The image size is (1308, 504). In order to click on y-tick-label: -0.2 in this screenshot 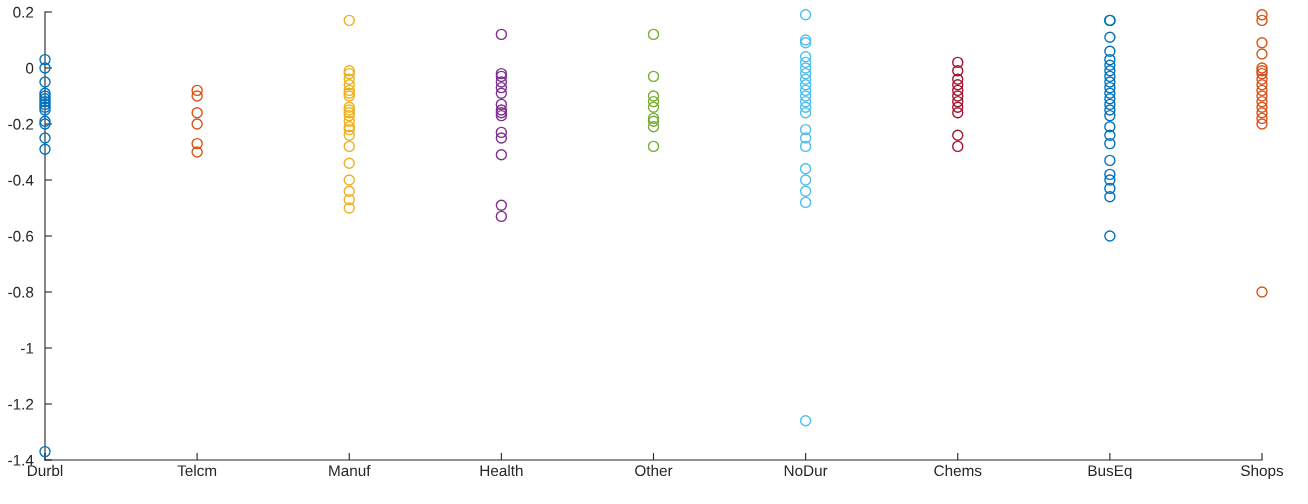, I will do `click(21, 124)`.